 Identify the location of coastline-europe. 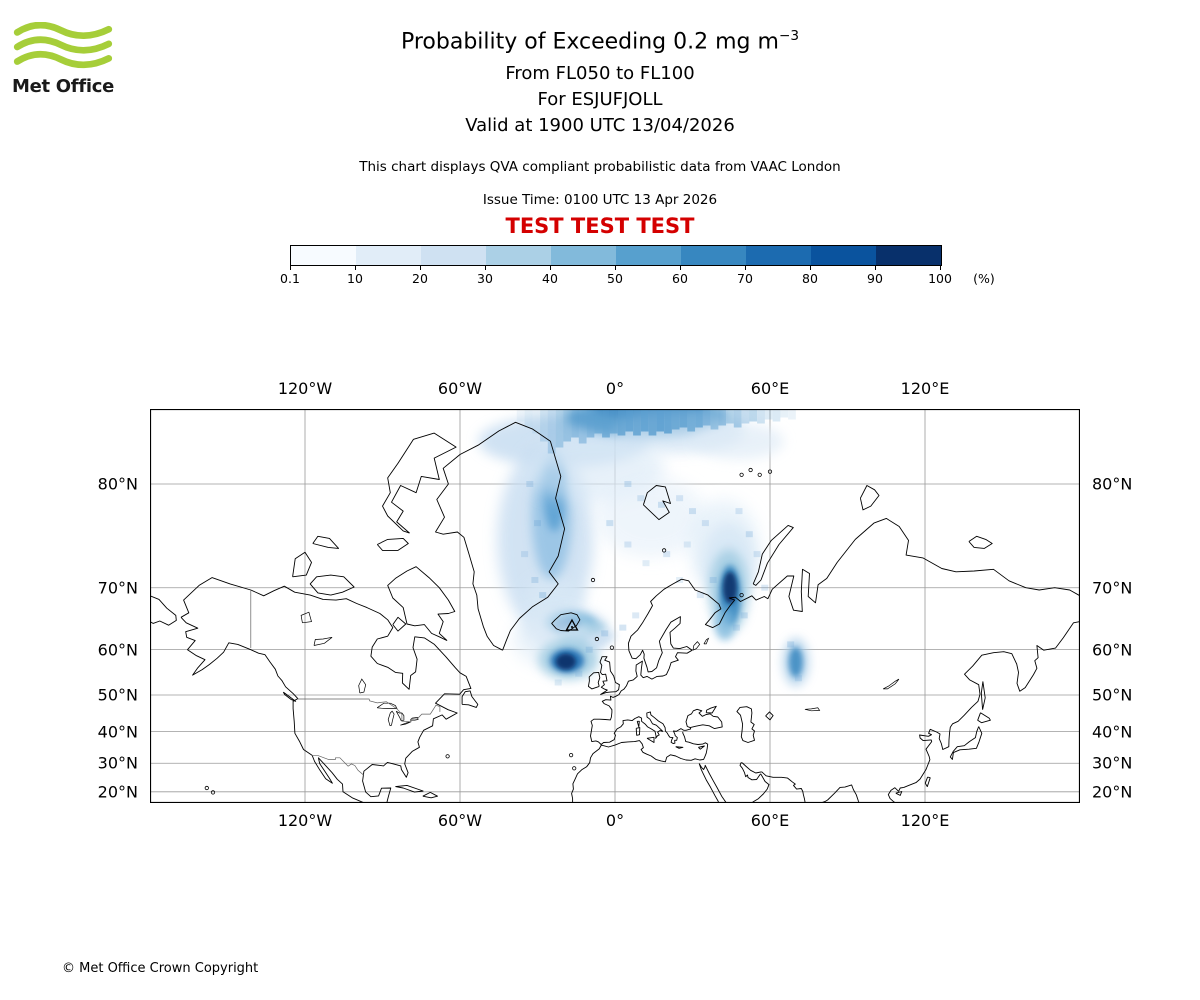
(641, 661).